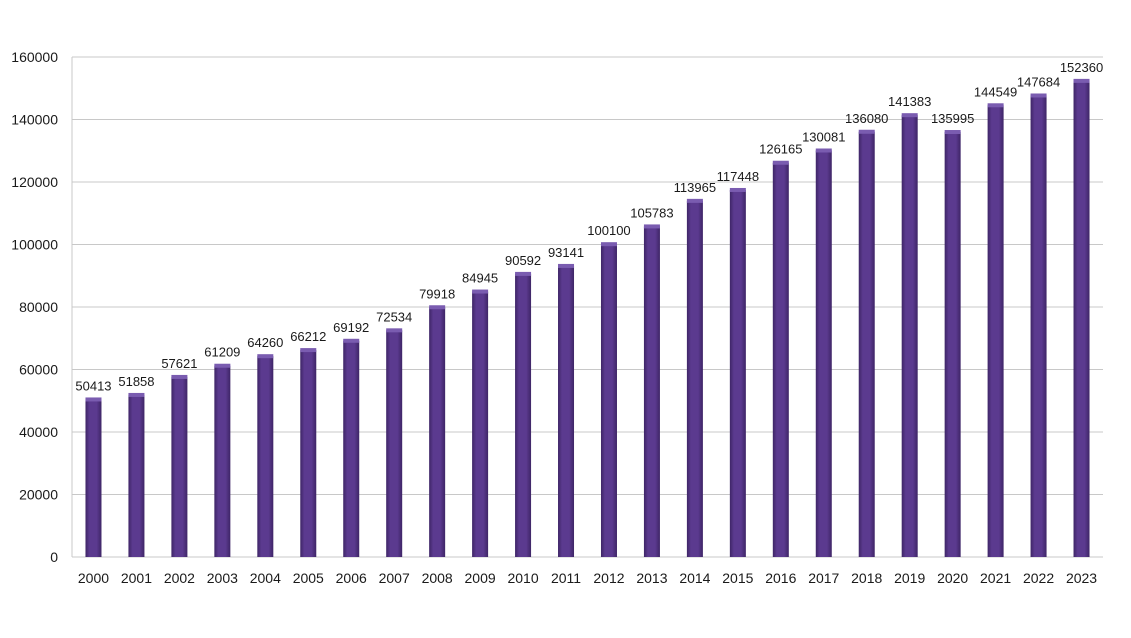  Describe the element at coordinates (179, 578) in the screenshot. I see `x-tick-label: 2002` at that location.